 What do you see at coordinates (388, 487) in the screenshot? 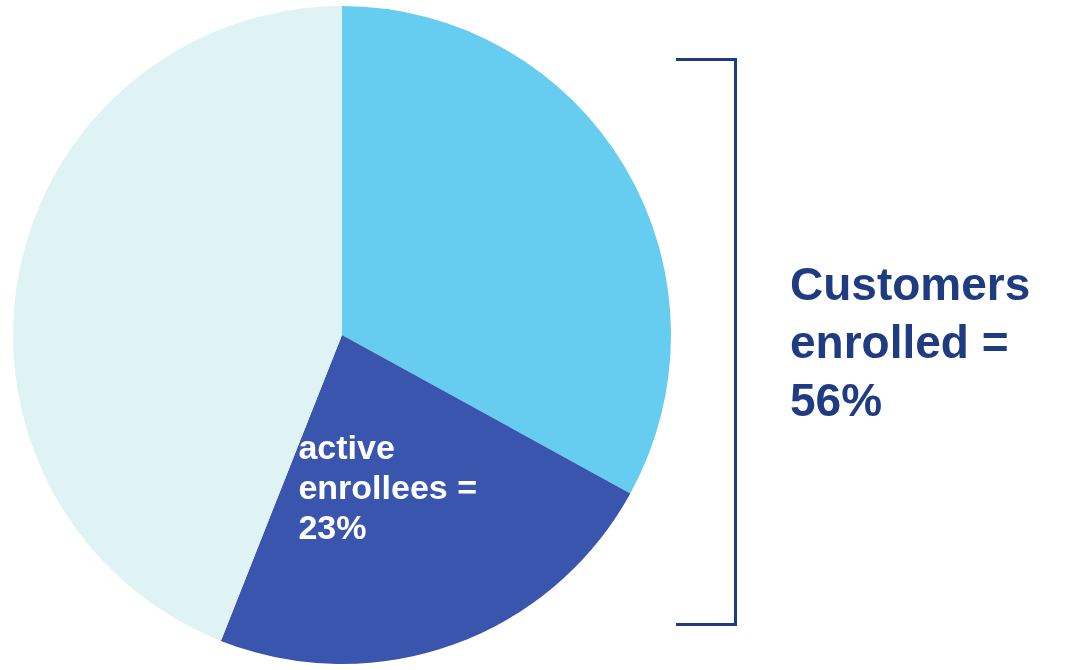
I see `data-label: active enrollees = 23%` at bounding box center [388, 487].